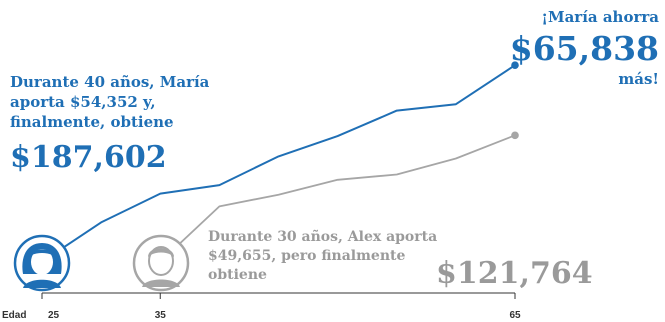 The image size is (665, 322). What do you see at coordinates (584, 48) in the screenshot?
I see `difference-value: $65,838` at bounding box center [584, 48].